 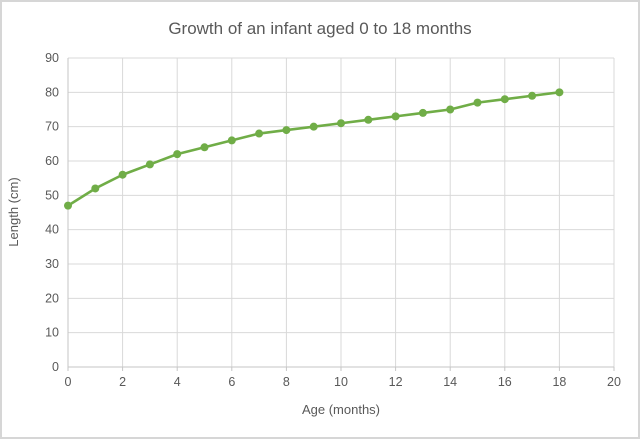 I want to click on x-tick-label: 6, so click(x=231, y=382).